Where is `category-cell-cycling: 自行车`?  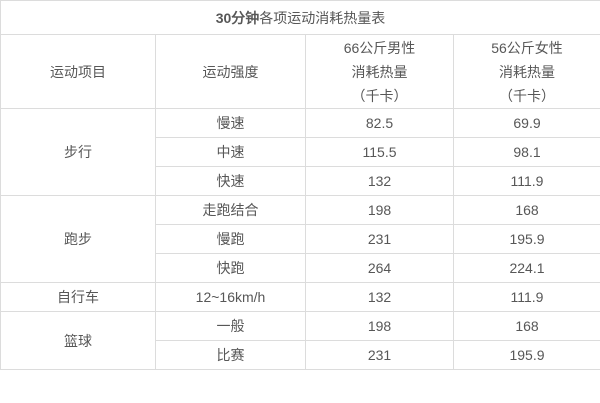
category-cell-cycling: 自行车 is located at coordinates (78, 297).